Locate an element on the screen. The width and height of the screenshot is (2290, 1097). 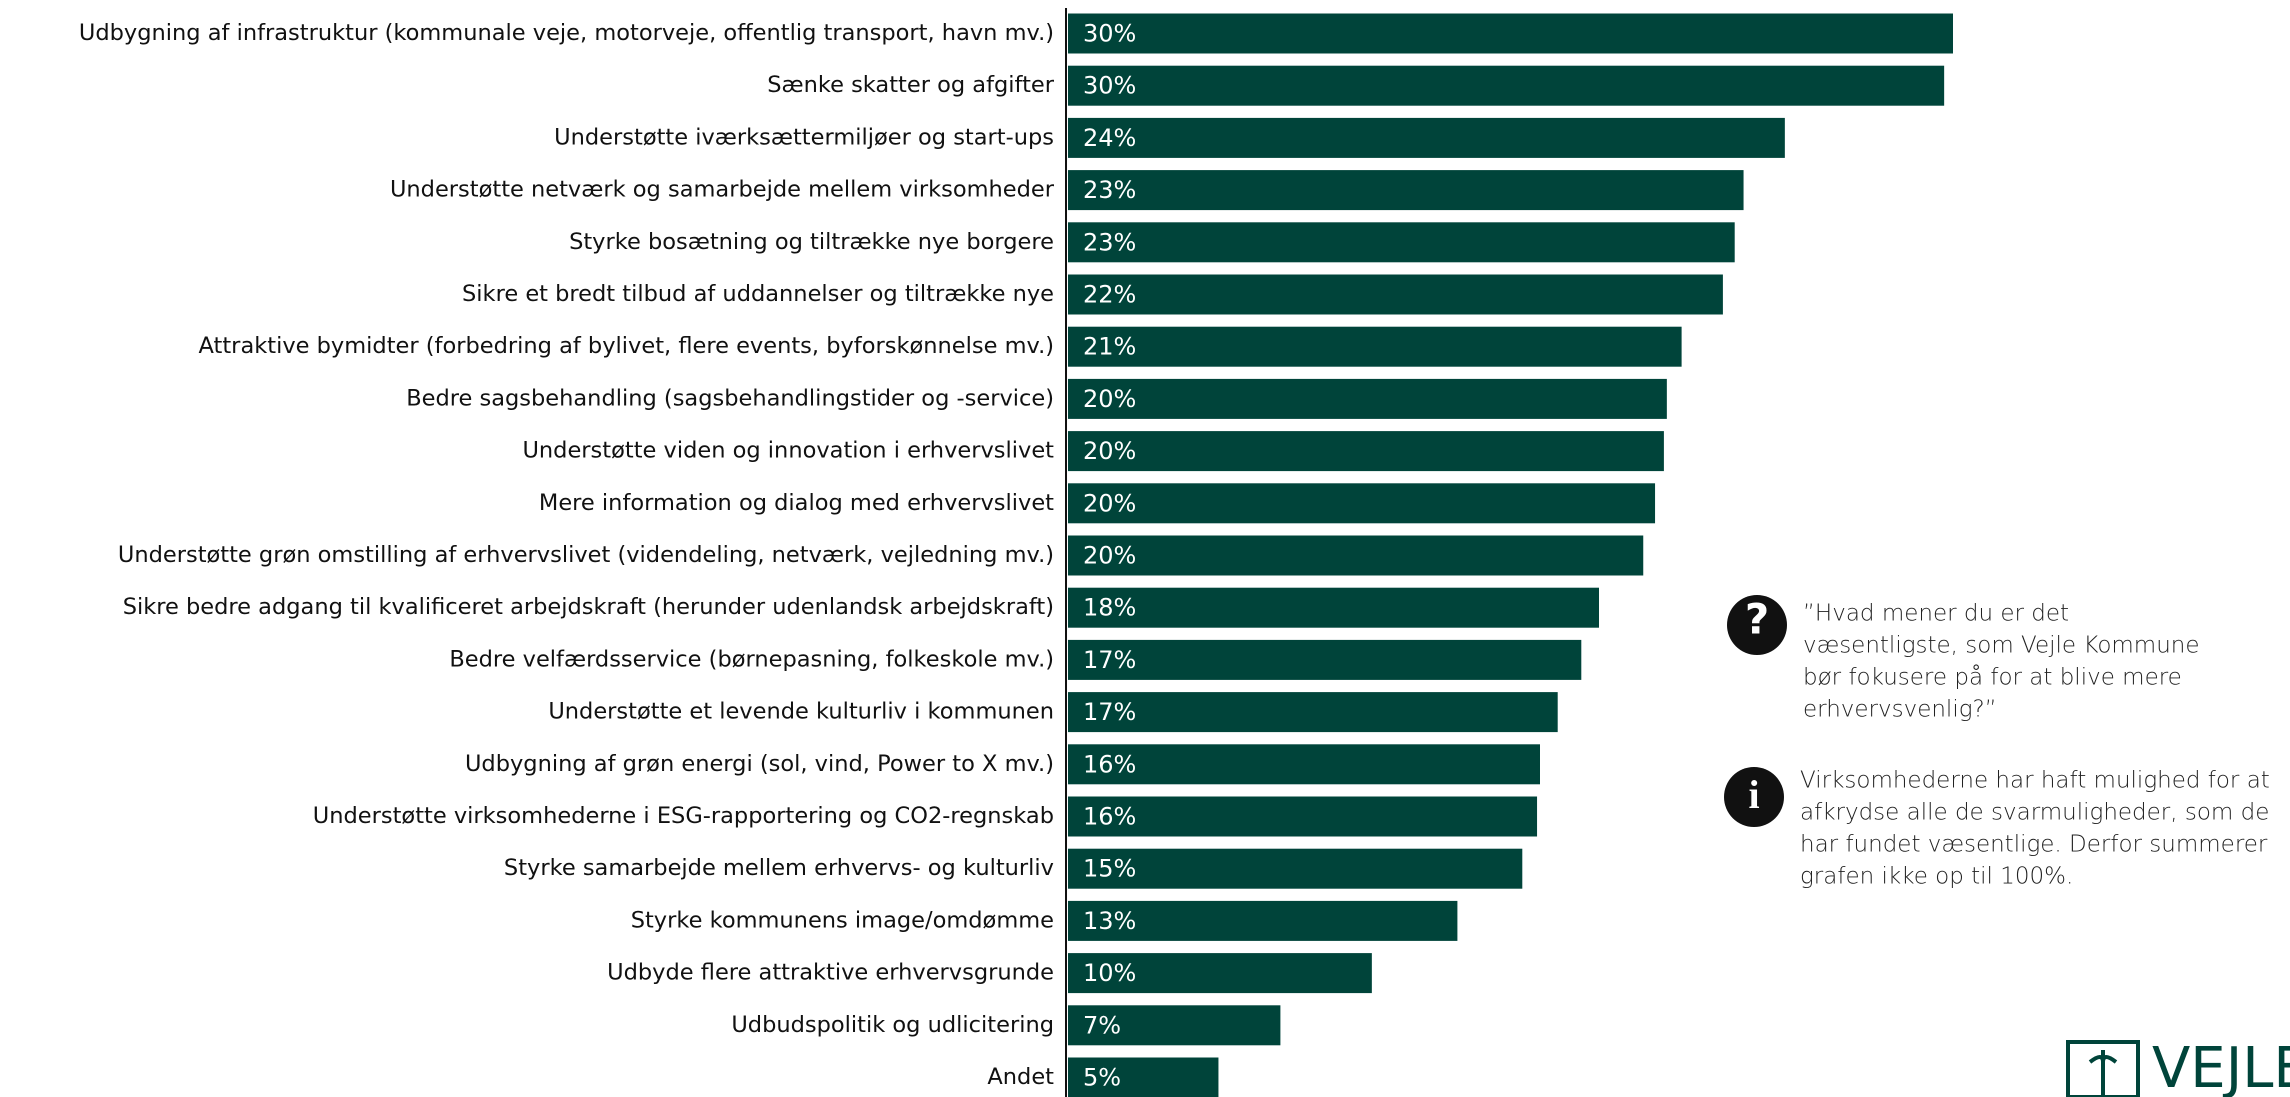
question-text: bør fokusere på for at blive mere is located at coordinates (1992, 678).